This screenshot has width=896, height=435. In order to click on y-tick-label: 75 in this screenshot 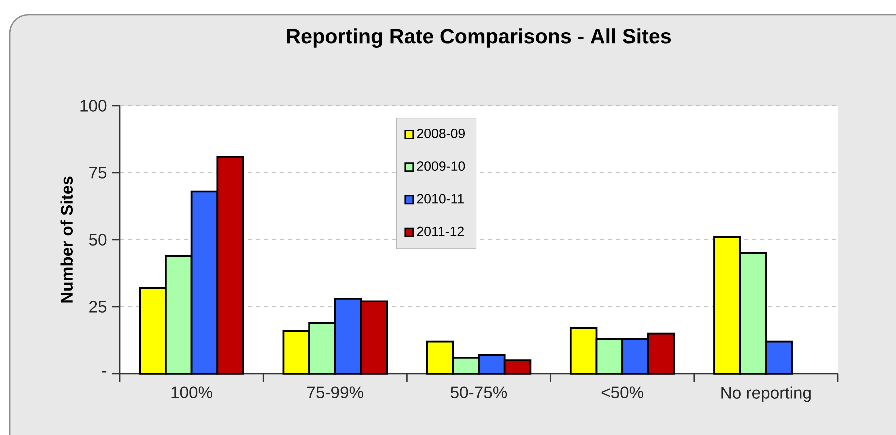, I will do `click(98, 173)`.